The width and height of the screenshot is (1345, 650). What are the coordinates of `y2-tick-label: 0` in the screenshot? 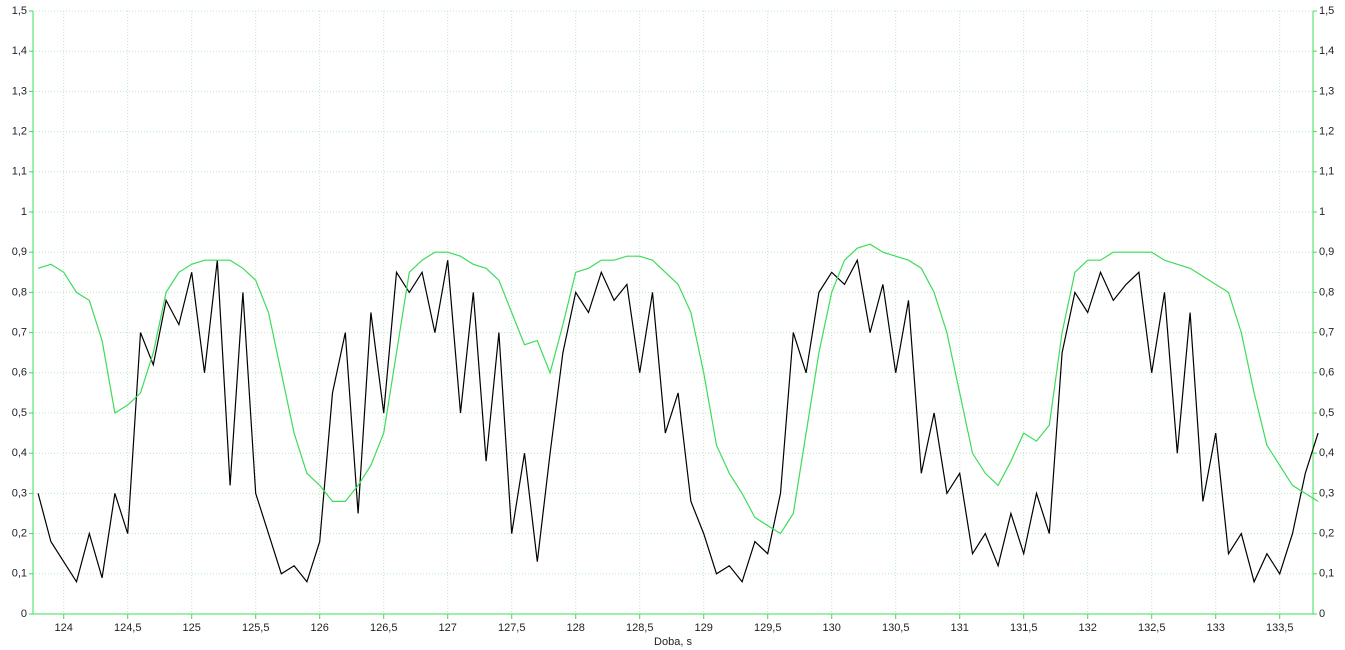 It's located at (1322, 614).